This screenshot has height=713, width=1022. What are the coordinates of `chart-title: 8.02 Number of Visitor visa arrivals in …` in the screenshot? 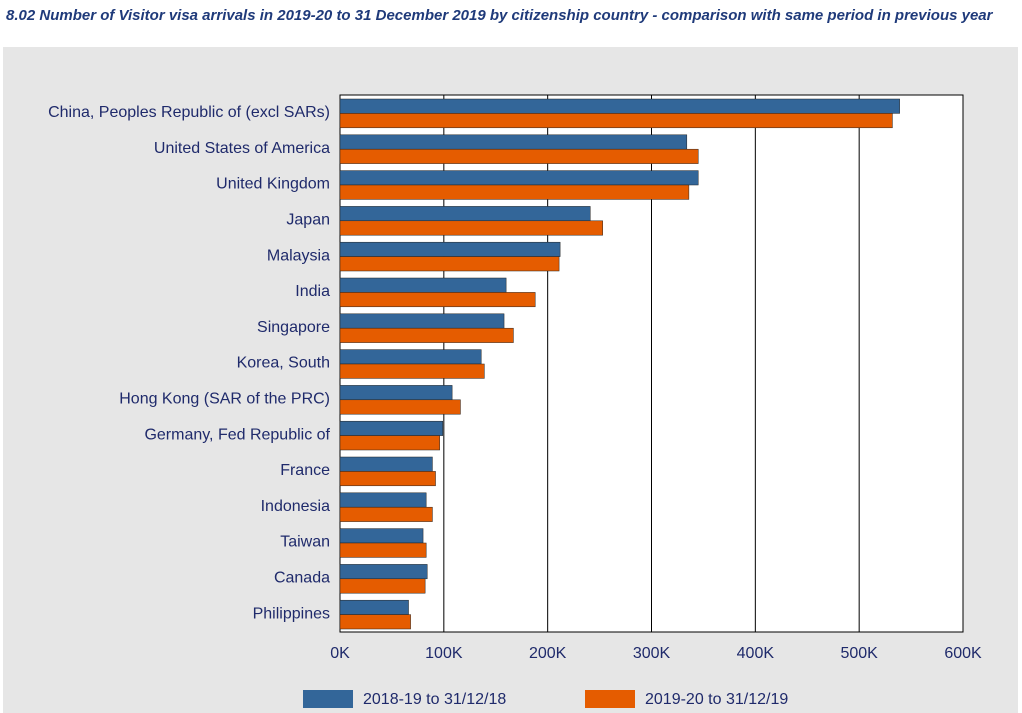 It's located at (499, 15).